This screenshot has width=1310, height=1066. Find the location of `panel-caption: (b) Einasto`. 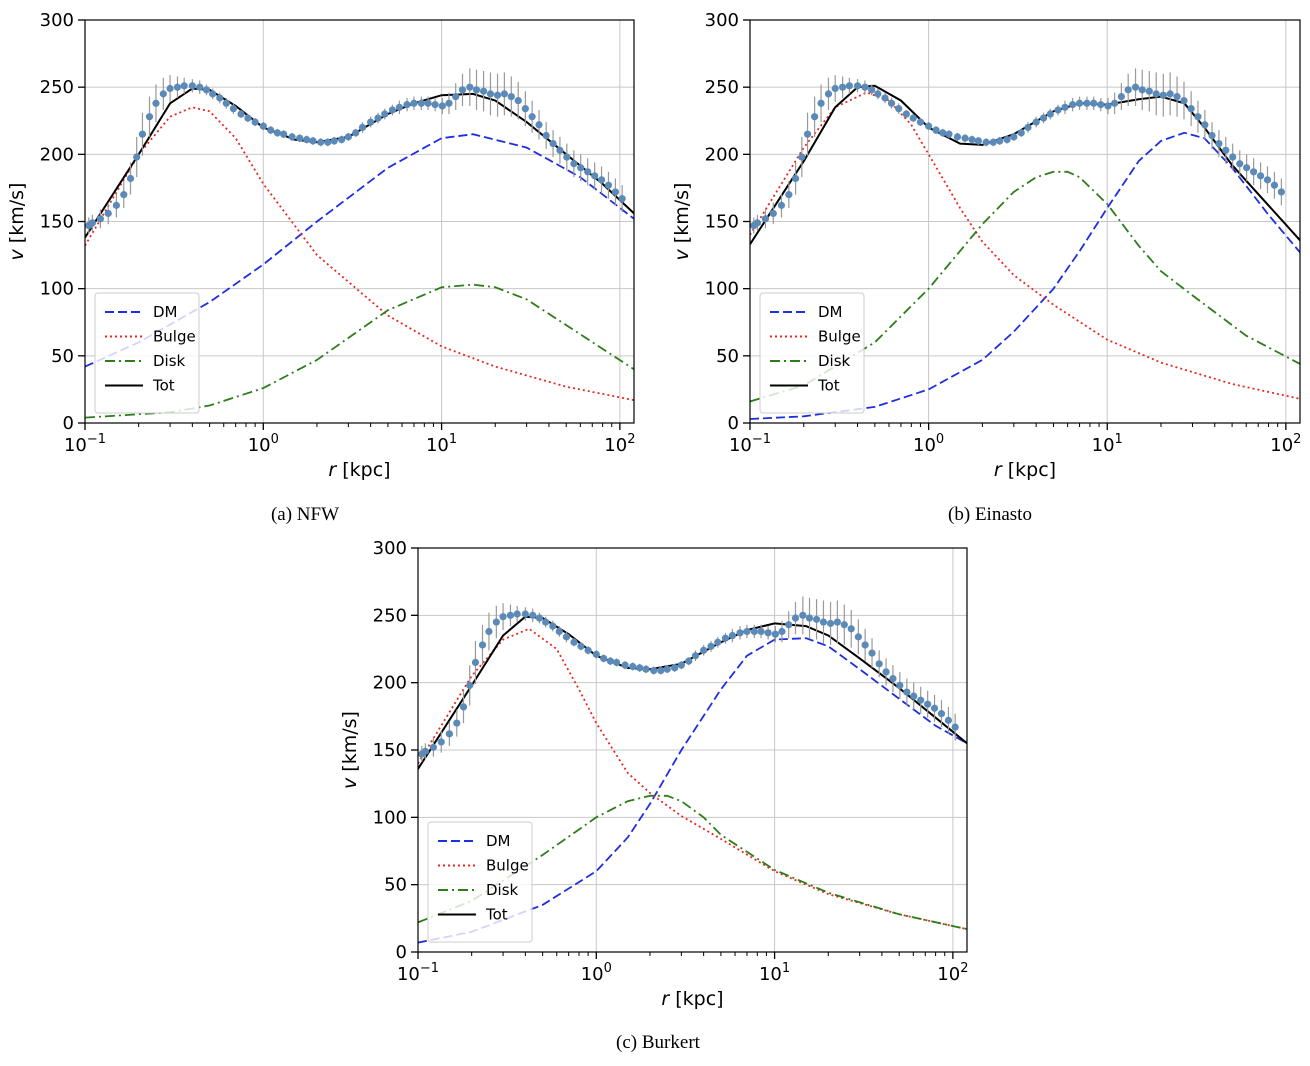

panel-caption: (b) Einasto is located at coordinates (990, 514).